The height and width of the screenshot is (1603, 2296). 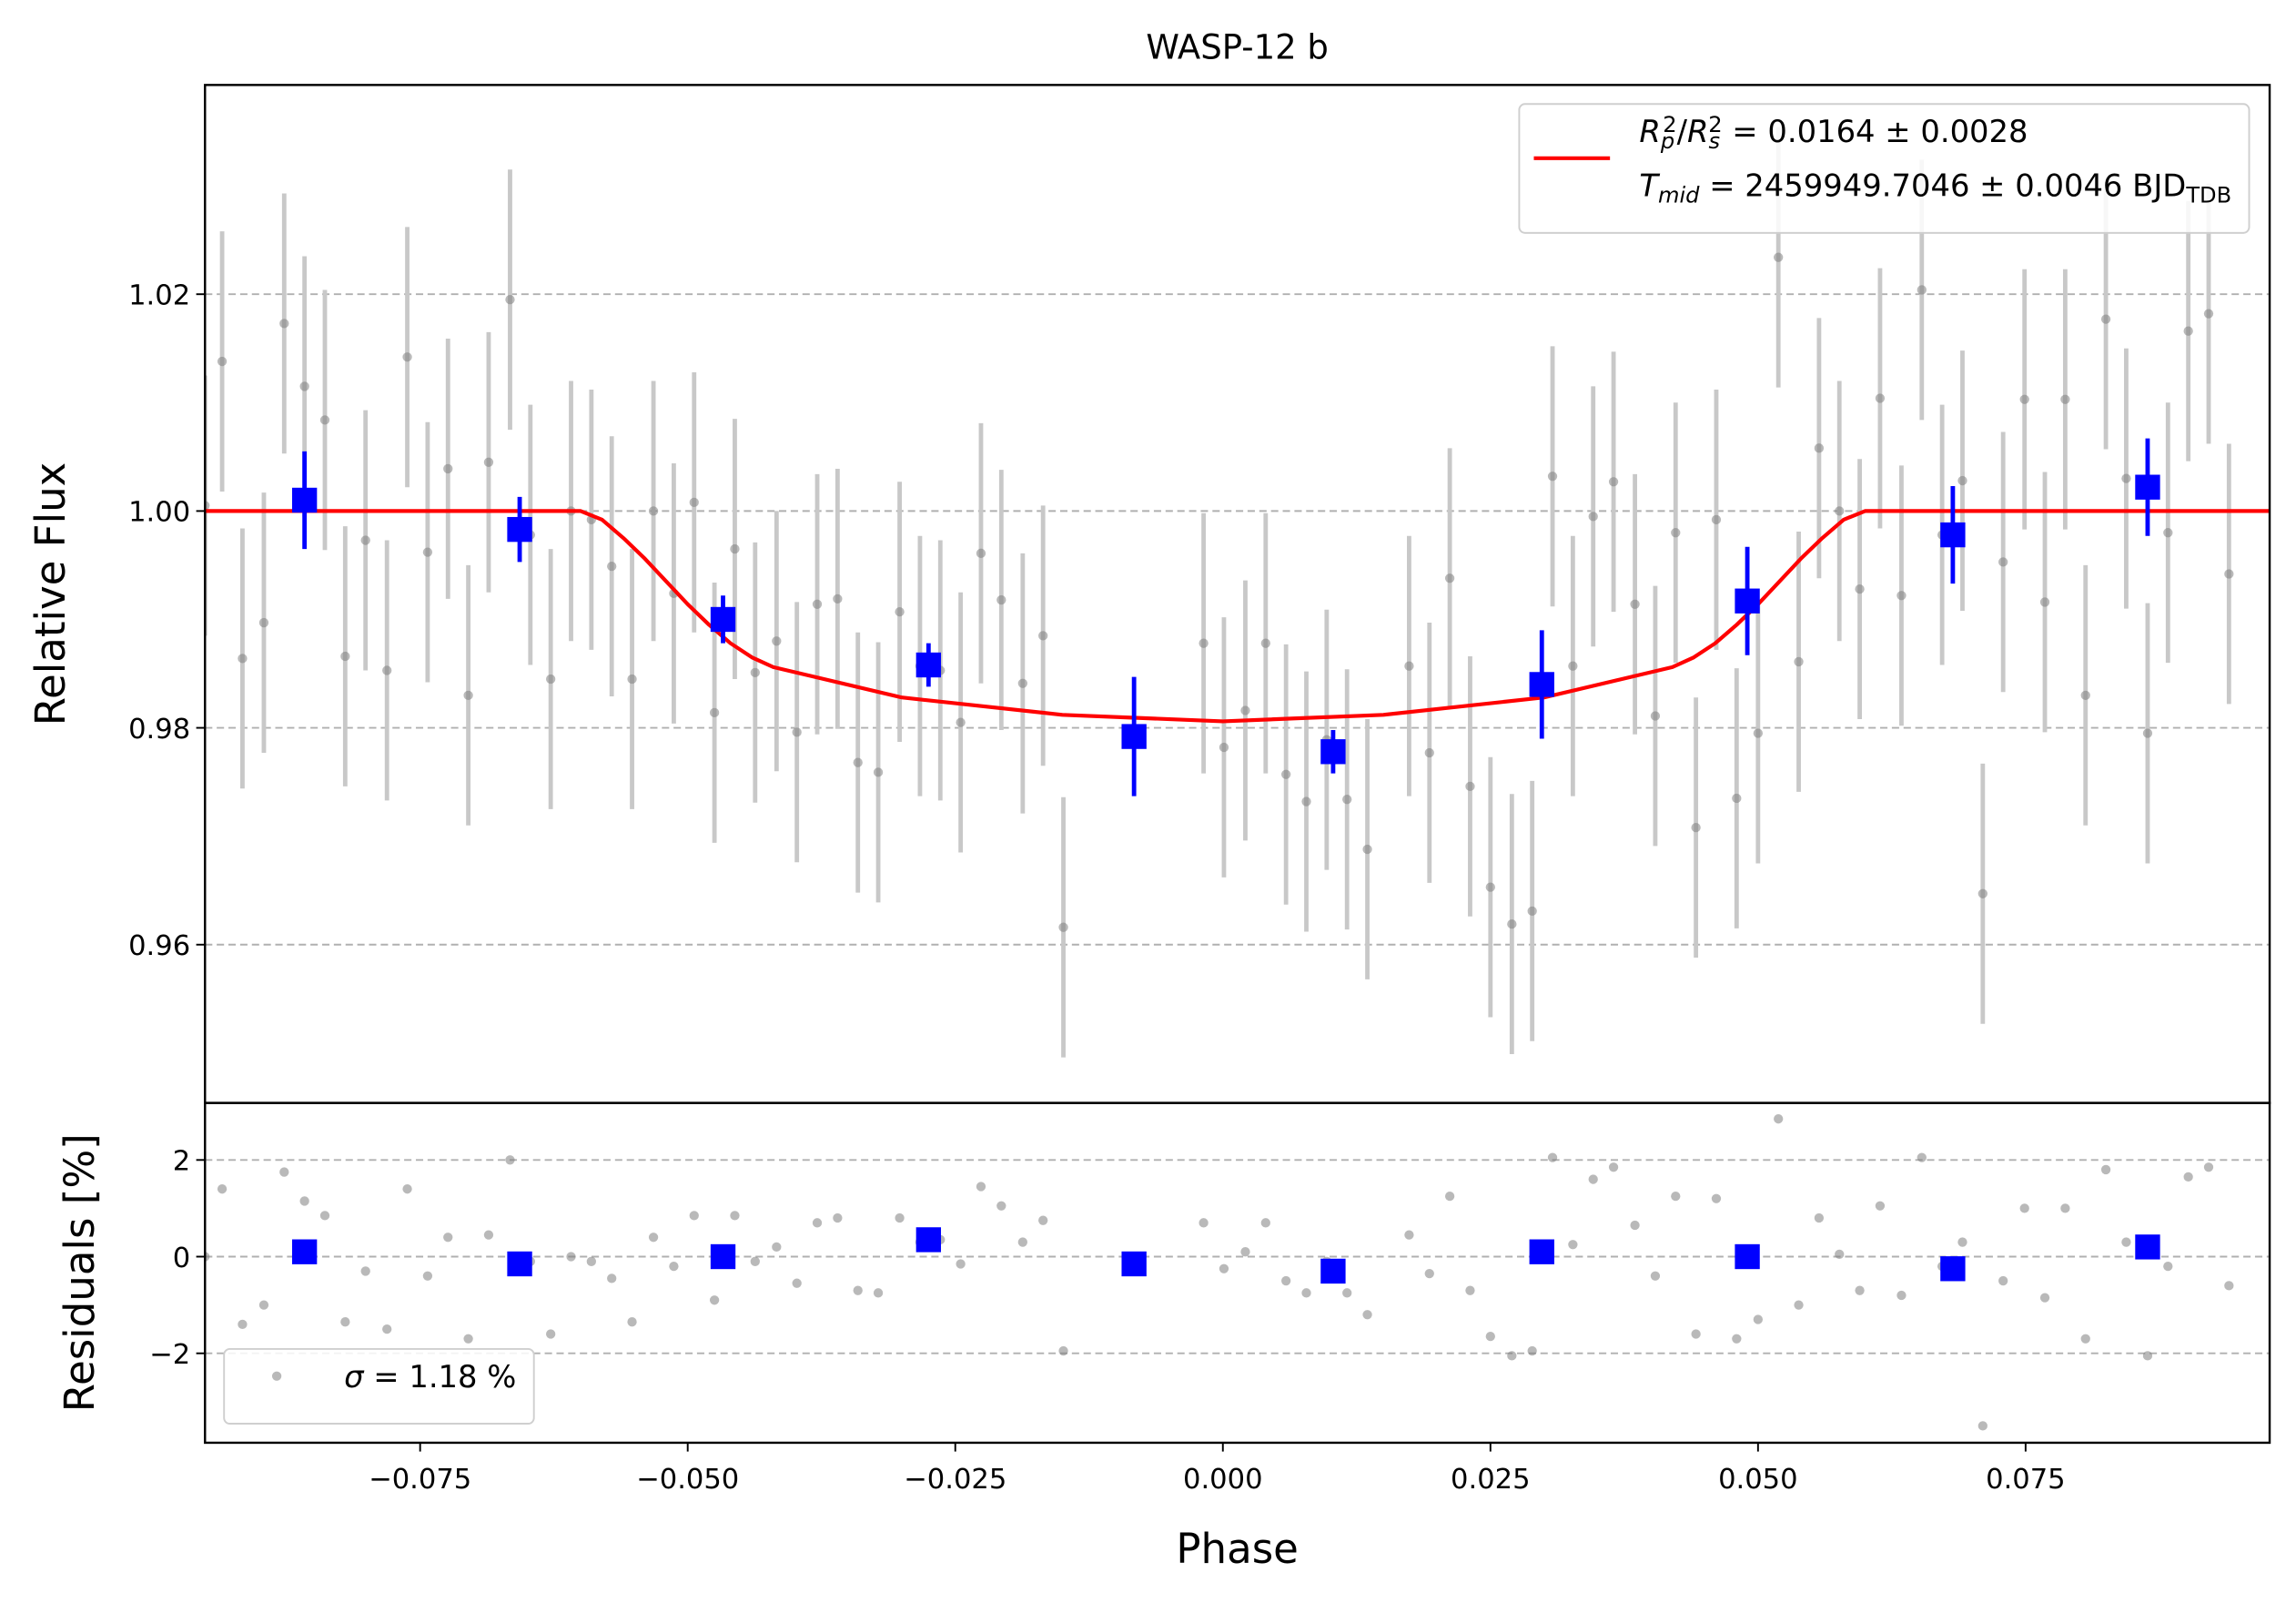 What do you see at coordinates (1683, 131) in the screenshot?
I see `legend-text-part: /` at bounding box center [1683, 131].